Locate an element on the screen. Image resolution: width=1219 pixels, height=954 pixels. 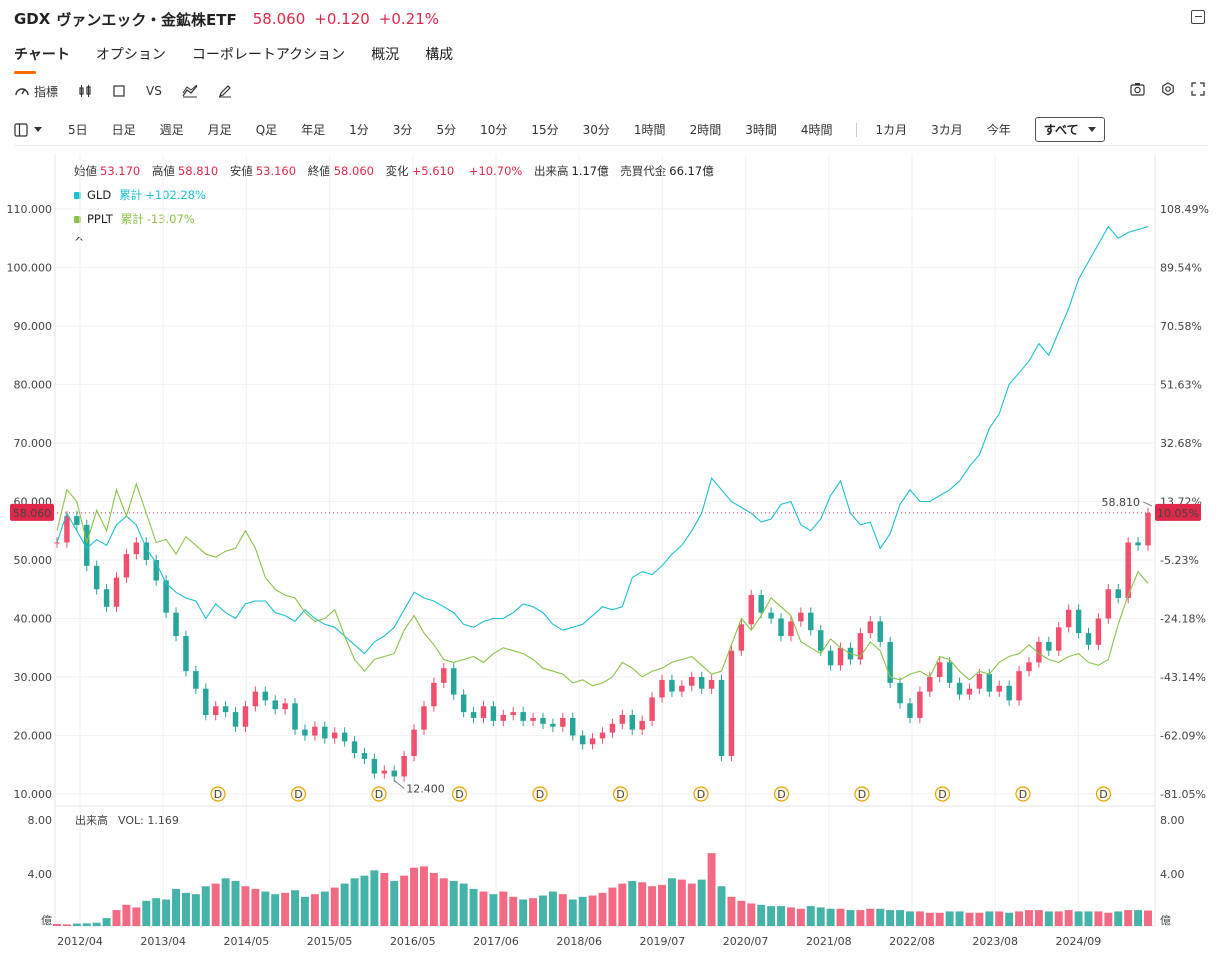
candle-type-button is located at coordinates (85, 91).